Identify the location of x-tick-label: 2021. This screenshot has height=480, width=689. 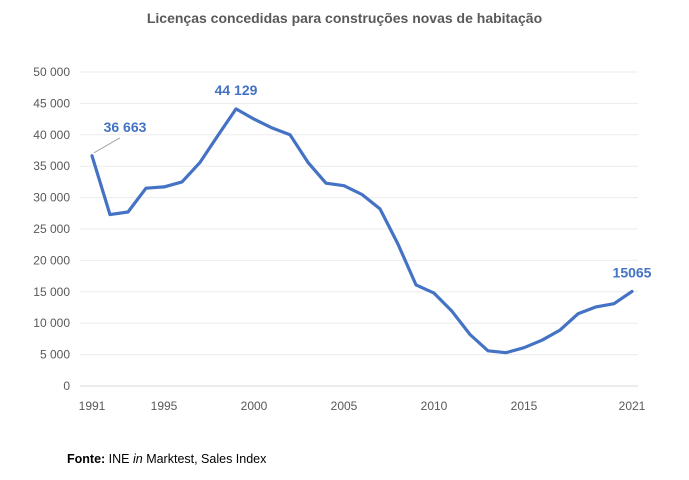
(632, 406).